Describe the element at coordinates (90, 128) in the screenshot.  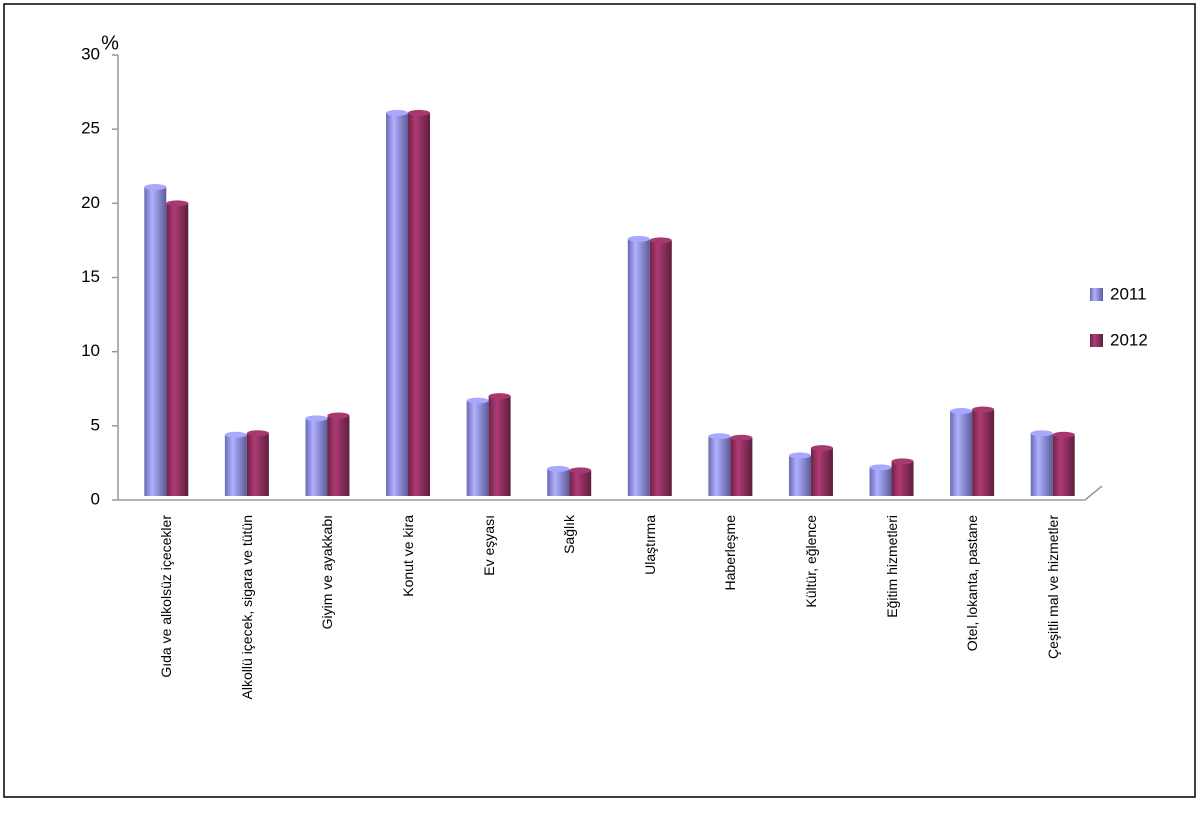
I see `y-tick-label: 25` at that location.